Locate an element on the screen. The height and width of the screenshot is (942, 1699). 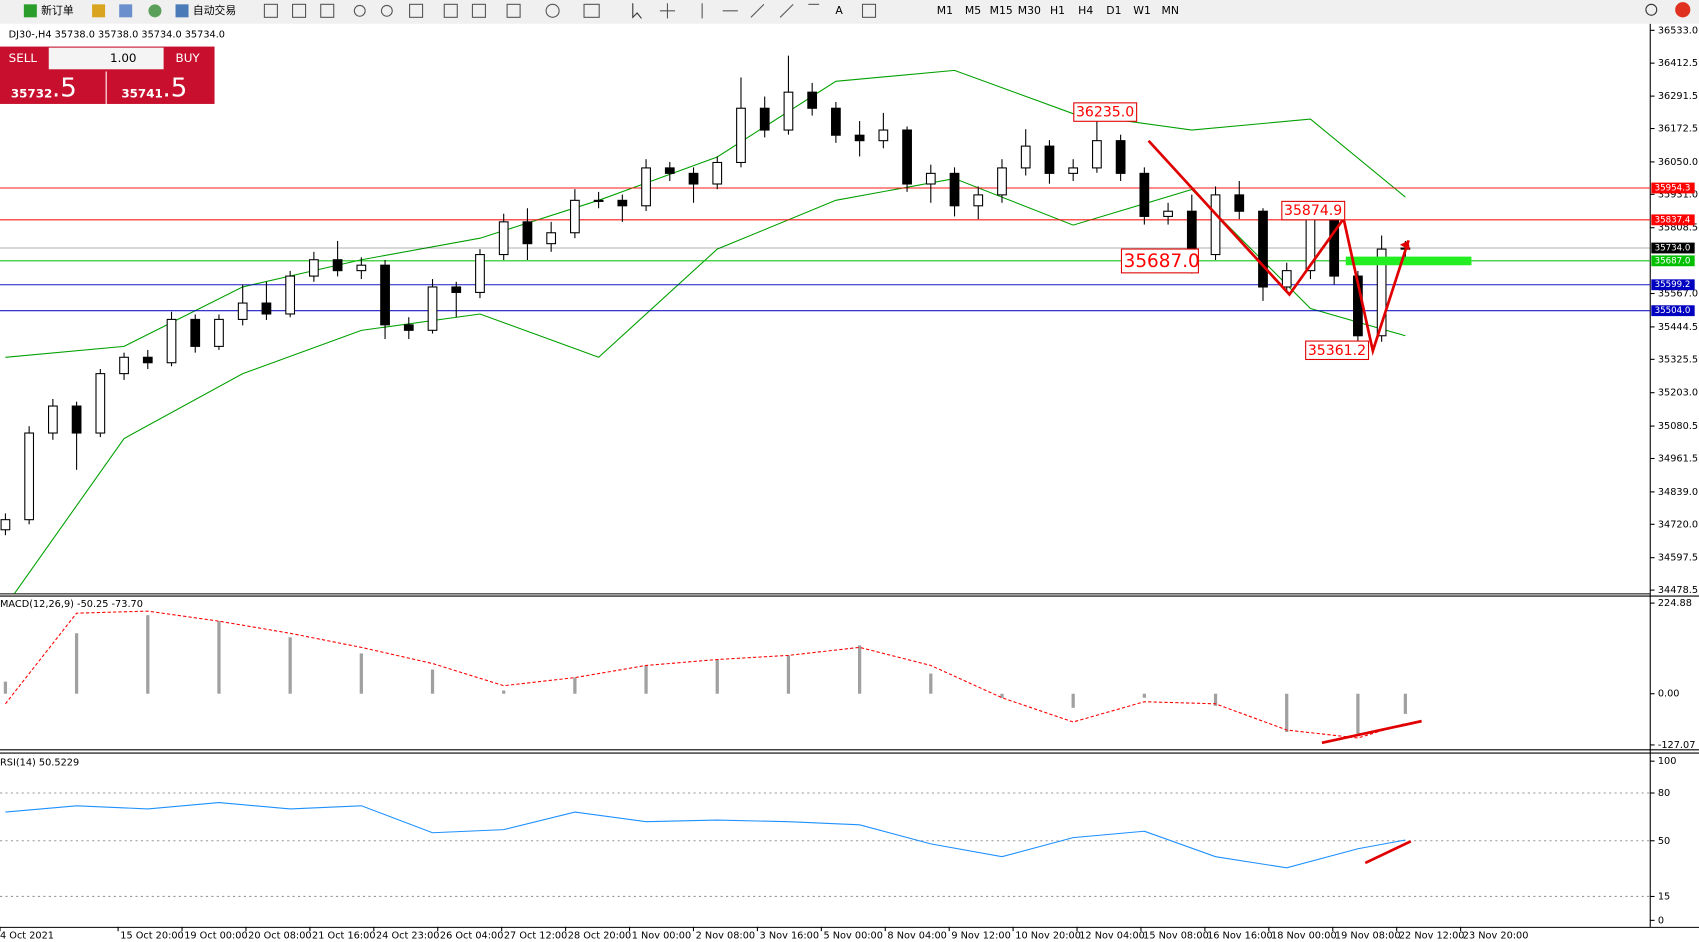
x-tick-label: 10 Nov 20:00 is located at coordinates (1048, 936).